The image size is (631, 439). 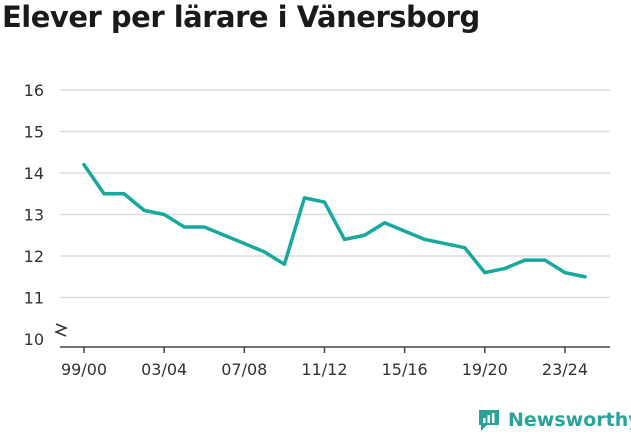 I want to click on x-tick-label: 07/08, so click(x=244, y=369).